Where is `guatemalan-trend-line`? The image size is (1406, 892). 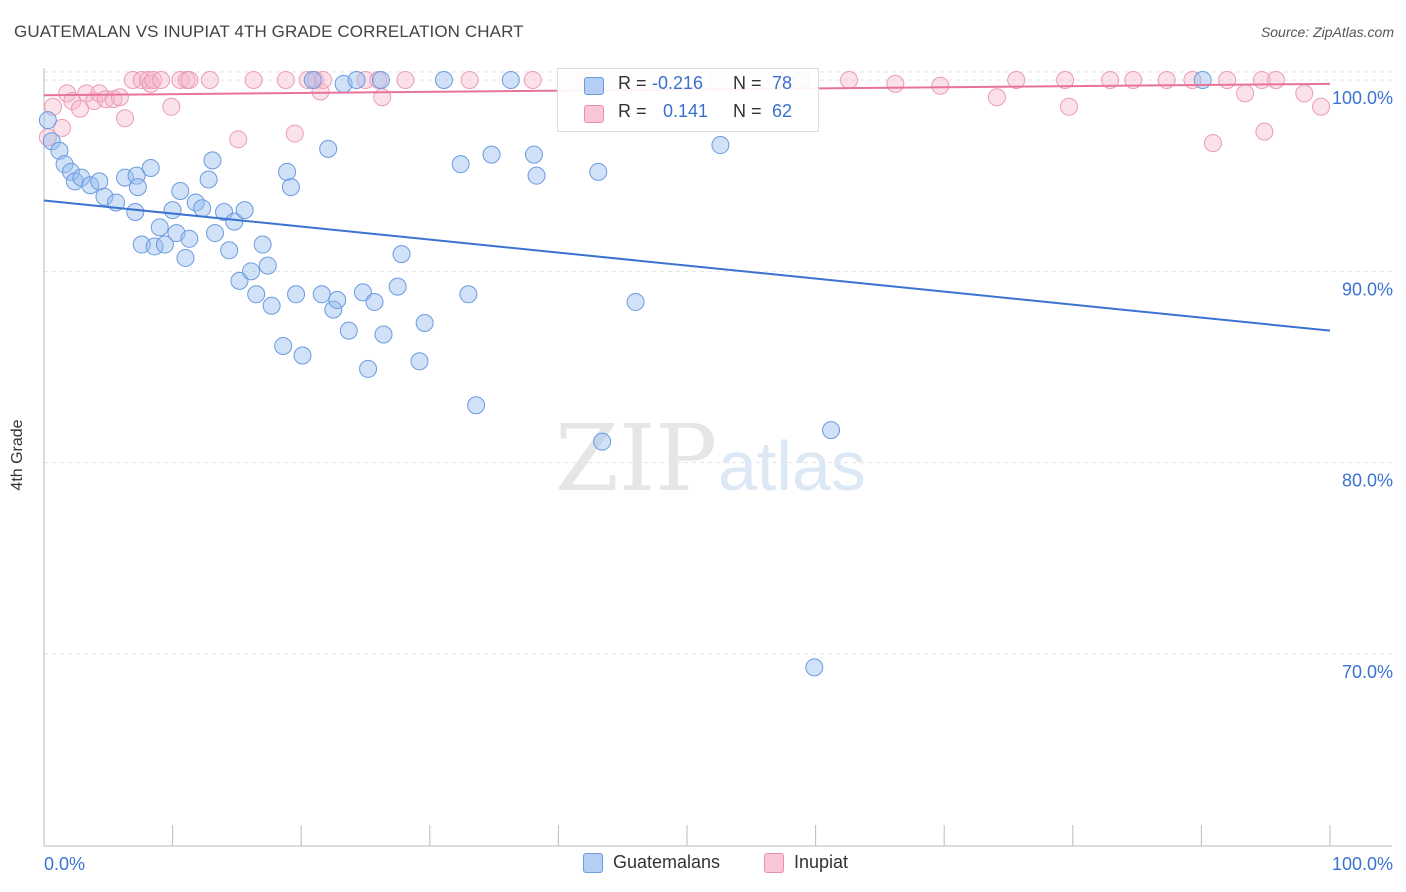
guatemalan-trend-line is located at coordinates (687, 265).